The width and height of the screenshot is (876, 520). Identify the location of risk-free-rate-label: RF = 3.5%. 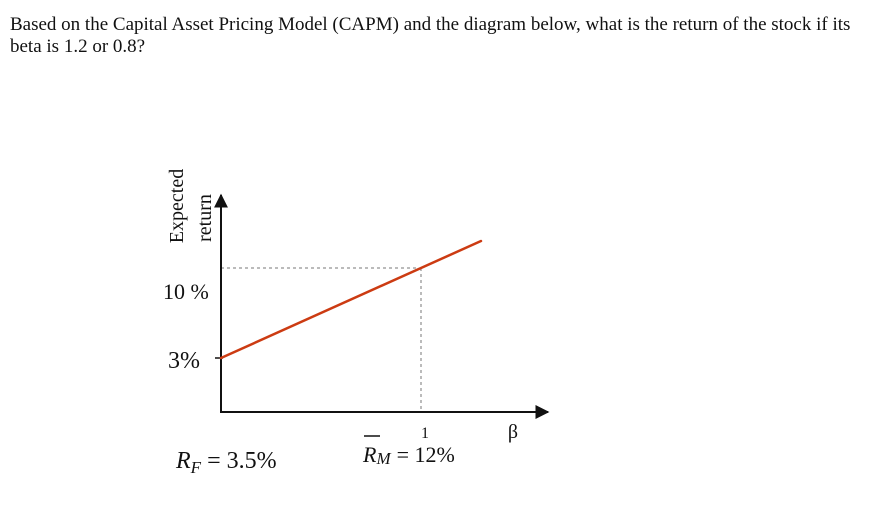
(226, 462).